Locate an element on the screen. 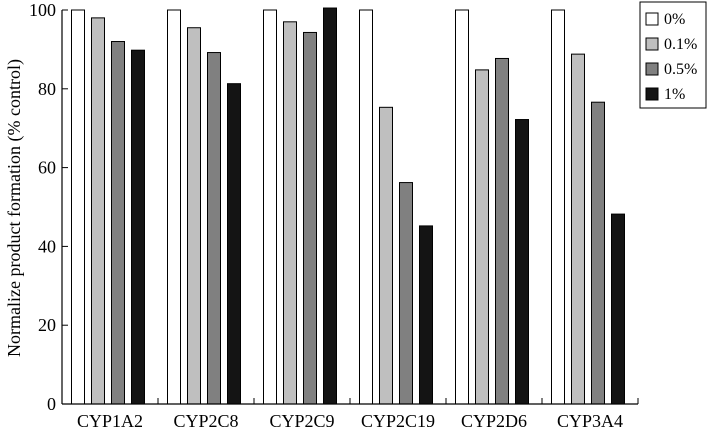 The height and width of the screenshot is (435, 709). bar-cyp3a4-0_1pct is located at coordinates (578, 229).